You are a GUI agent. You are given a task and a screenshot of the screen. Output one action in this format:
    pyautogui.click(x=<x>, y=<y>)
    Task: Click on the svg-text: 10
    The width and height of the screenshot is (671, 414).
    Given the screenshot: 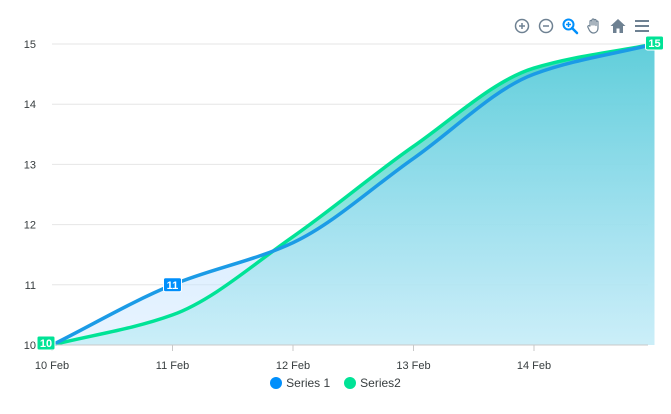 What is the action you would take?
    pyautogui.click(x=46, y=344)
    